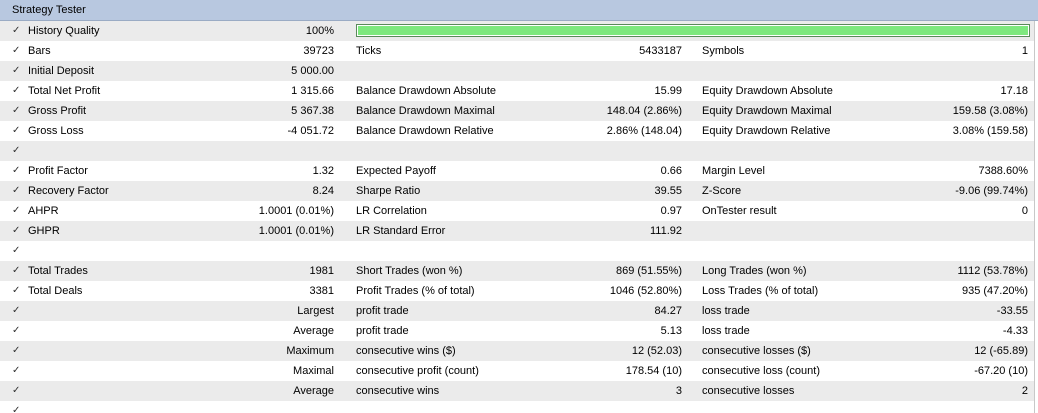  What do you see at coordinates (671, 171) in the screenshot?
I see `row-value: 0.66` at bounding box center [671, 171].